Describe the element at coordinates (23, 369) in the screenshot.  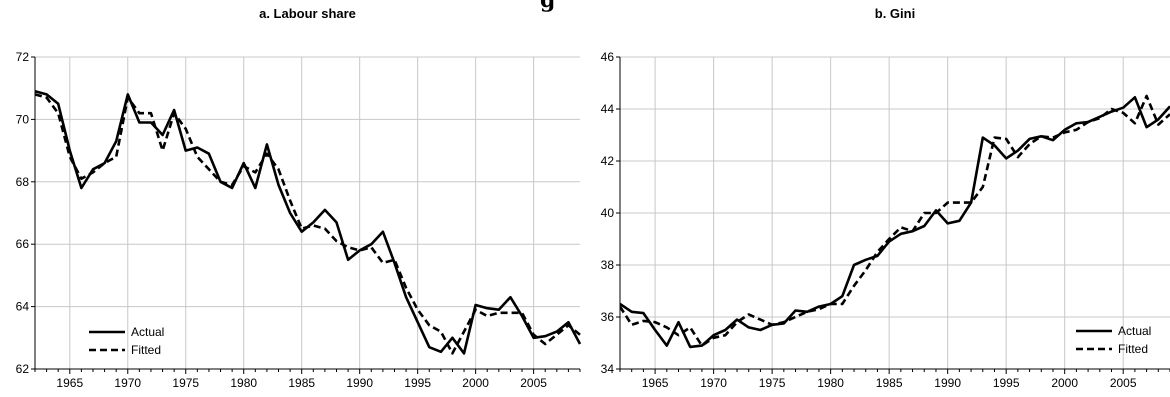
I see `y-tick-label: 62` at that location.